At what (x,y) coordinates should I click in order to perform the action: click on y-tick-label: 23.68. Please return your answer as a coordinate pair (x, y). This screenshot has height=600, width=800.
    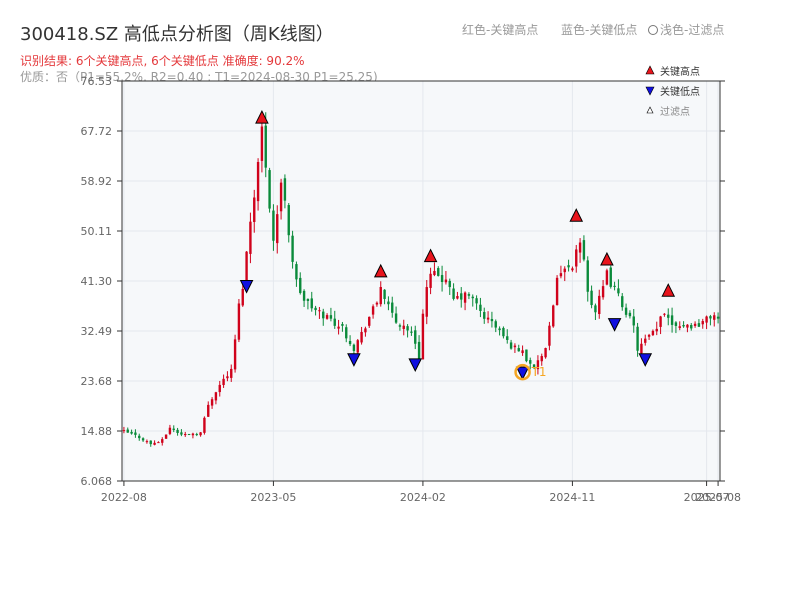
    Looking at the image, I should click on (97, 381).